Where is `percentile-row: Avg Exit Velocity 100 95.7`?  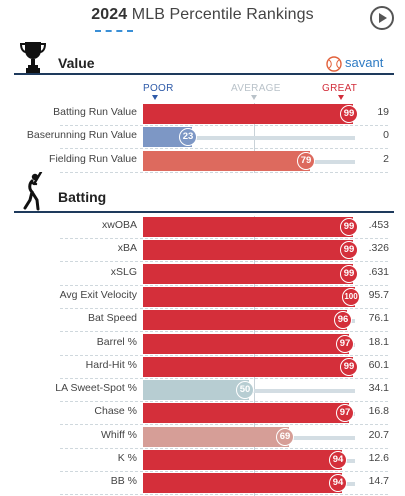 percentile-row: Avg Exit Velocity 100 95.7 is located at coordinates (202, 296).